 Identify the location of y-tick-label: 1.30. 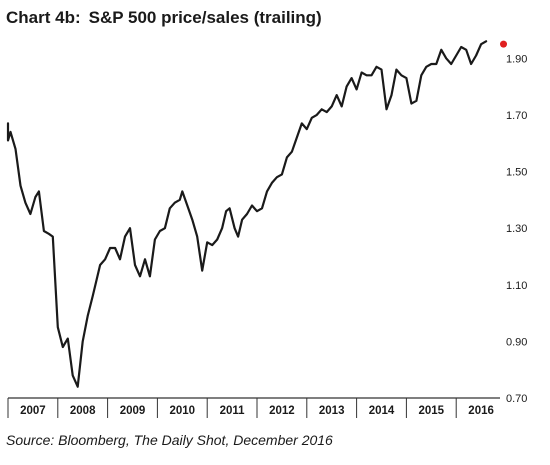
(516, 229).